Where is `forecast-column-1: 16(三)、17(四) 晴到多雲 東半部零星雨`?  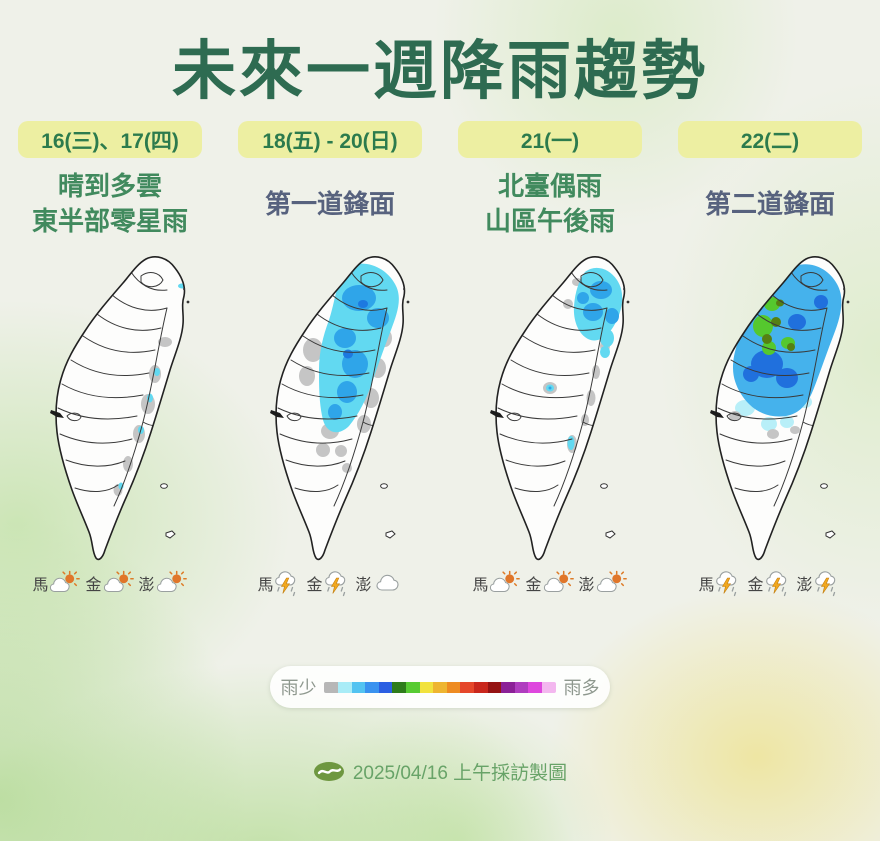 forecast-column-1: 16(三)、17(四) 晴到多雲 東半部零星雨 is located at coordinates (110, 360).